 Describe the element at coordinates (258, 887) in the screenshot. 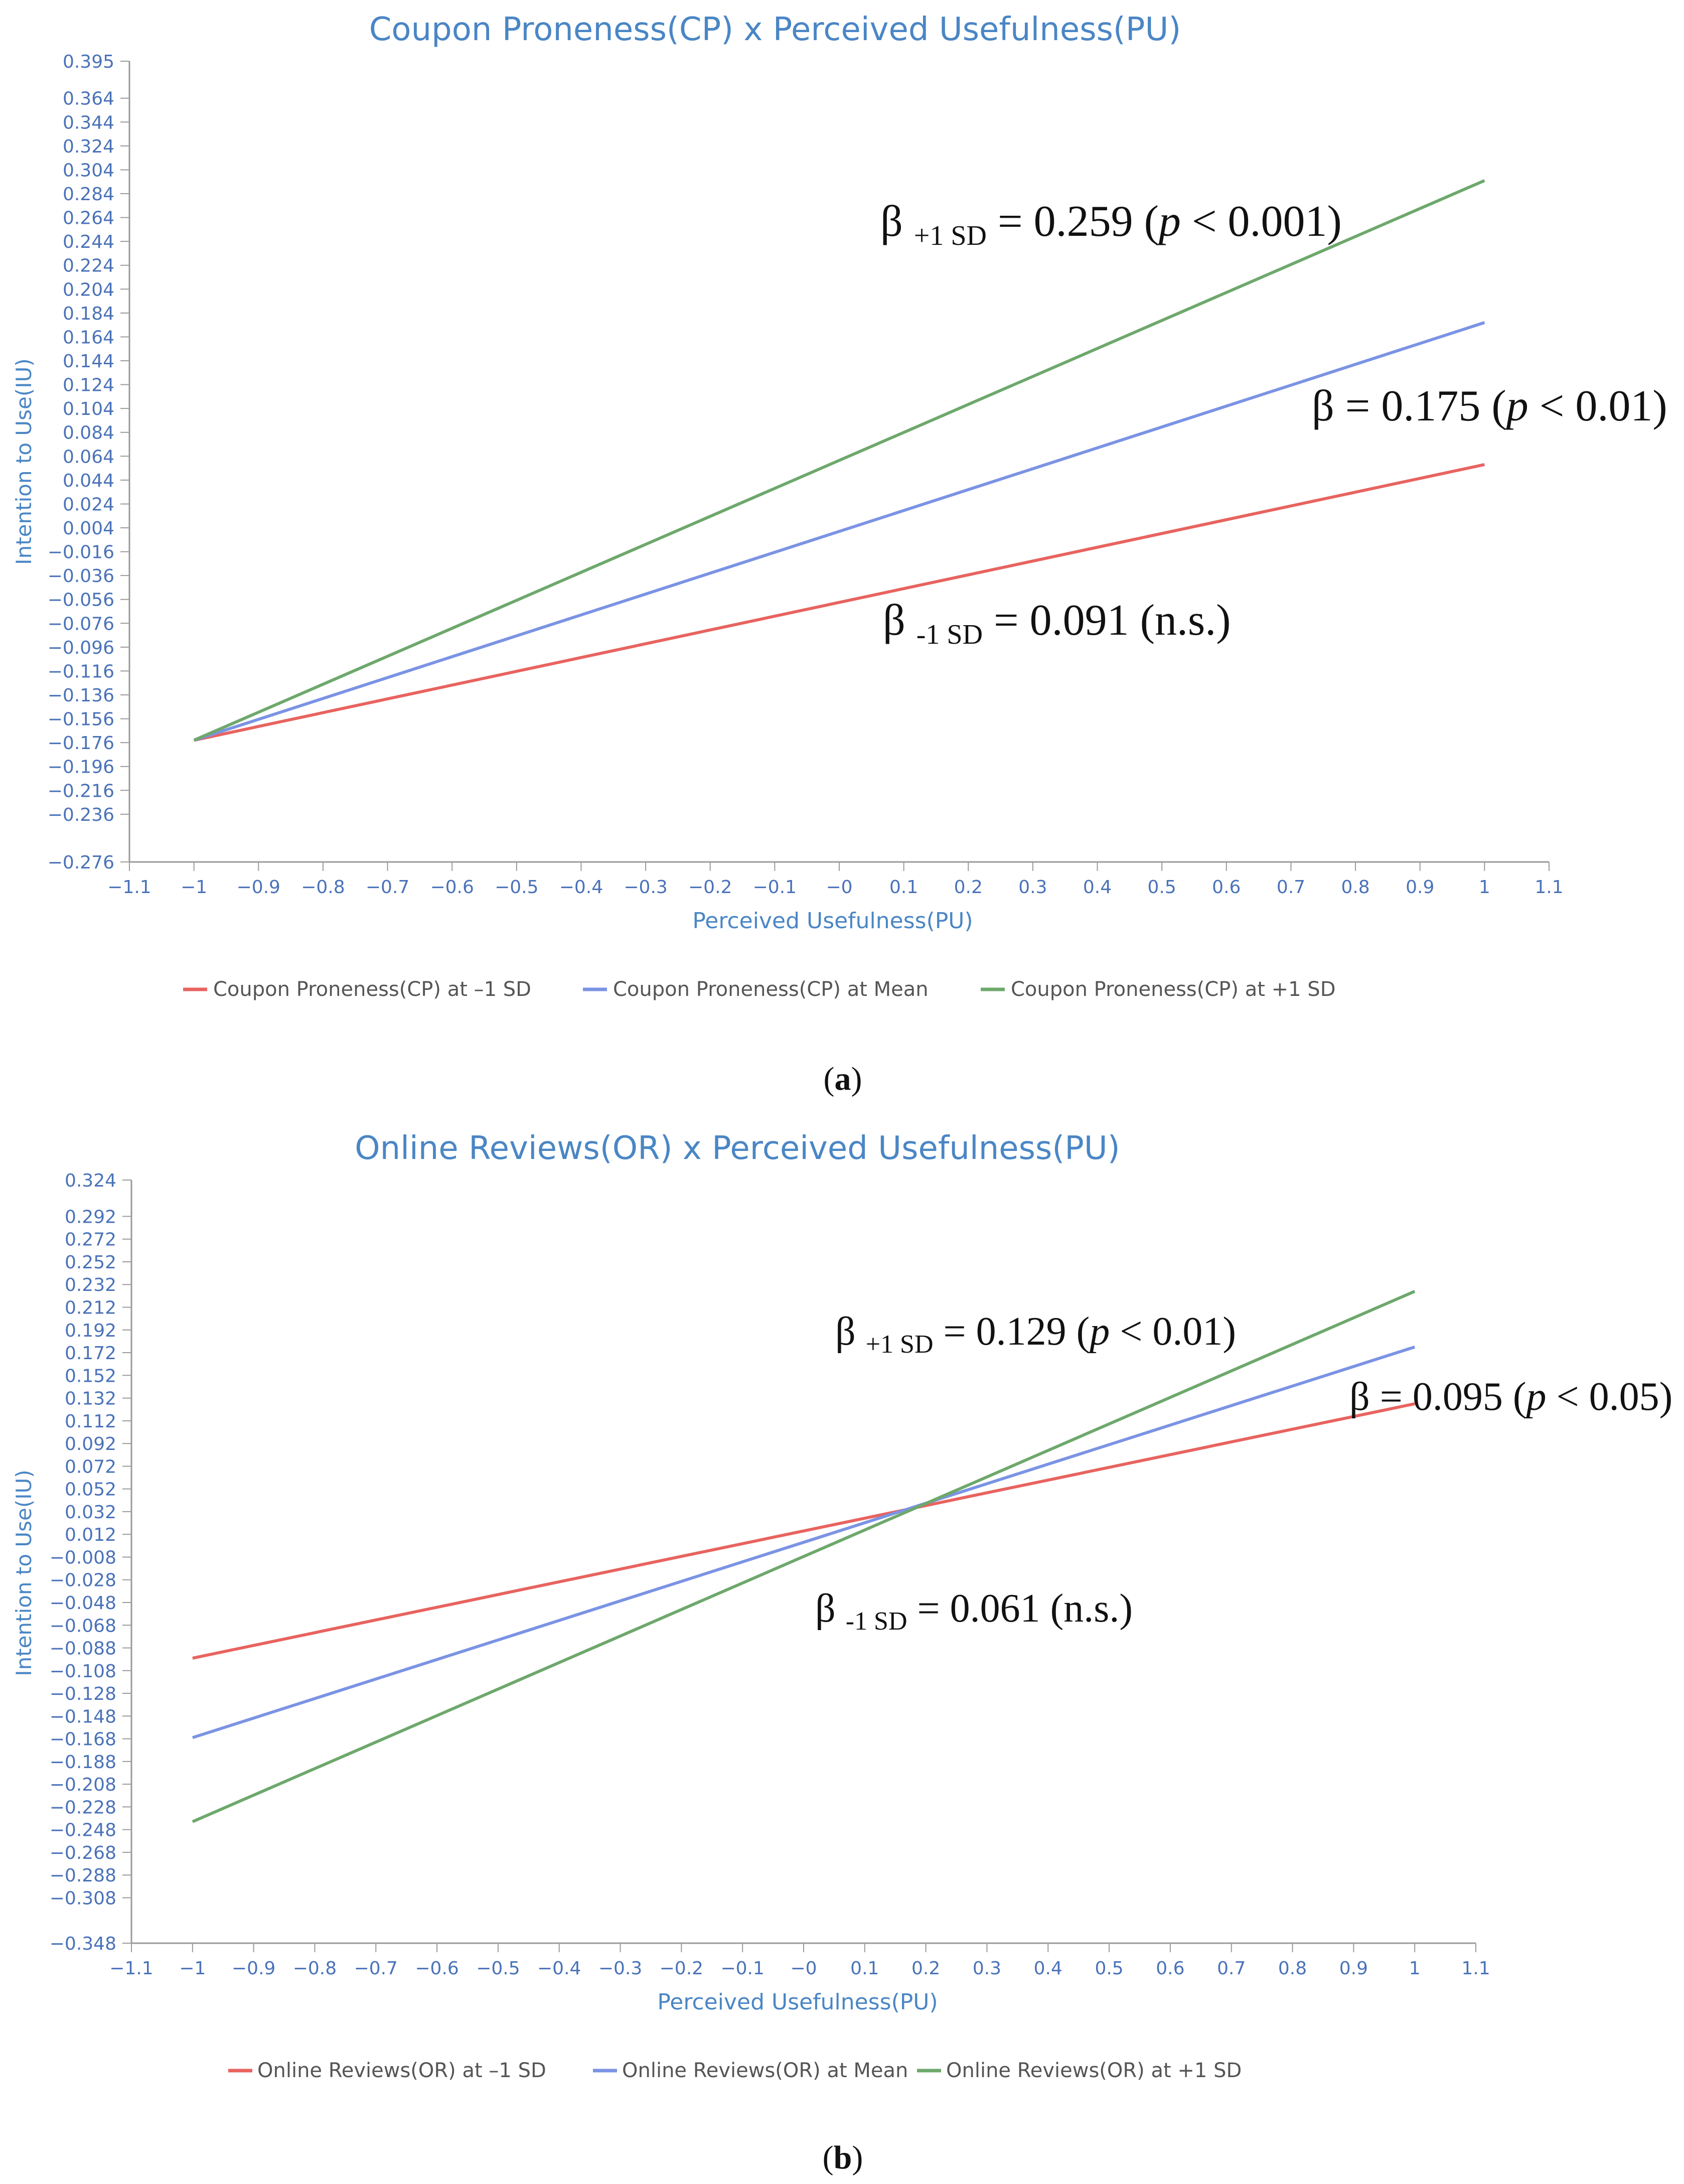

I see `x-tick-label: −0.9` at that location.